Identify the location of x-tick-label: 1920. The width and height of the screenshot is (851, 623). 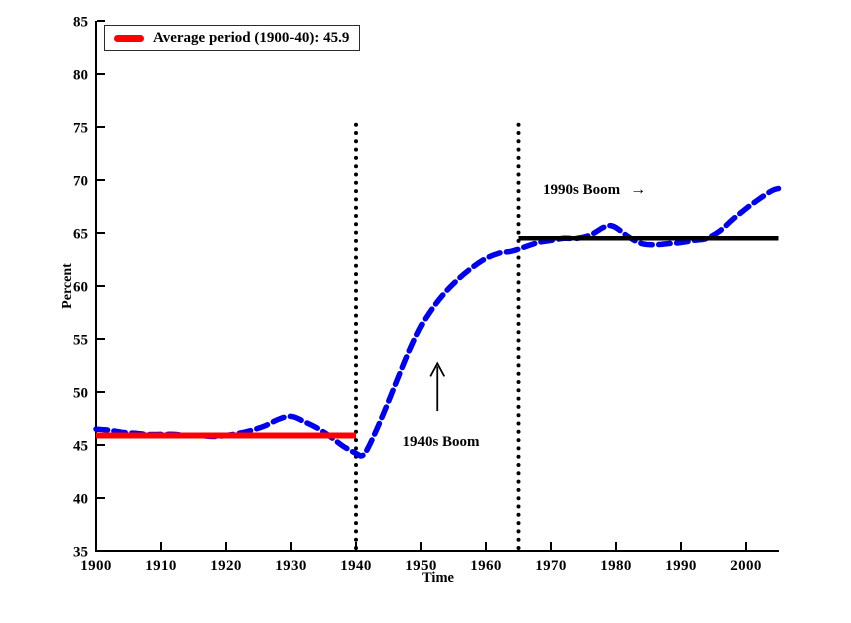
(226, 566).